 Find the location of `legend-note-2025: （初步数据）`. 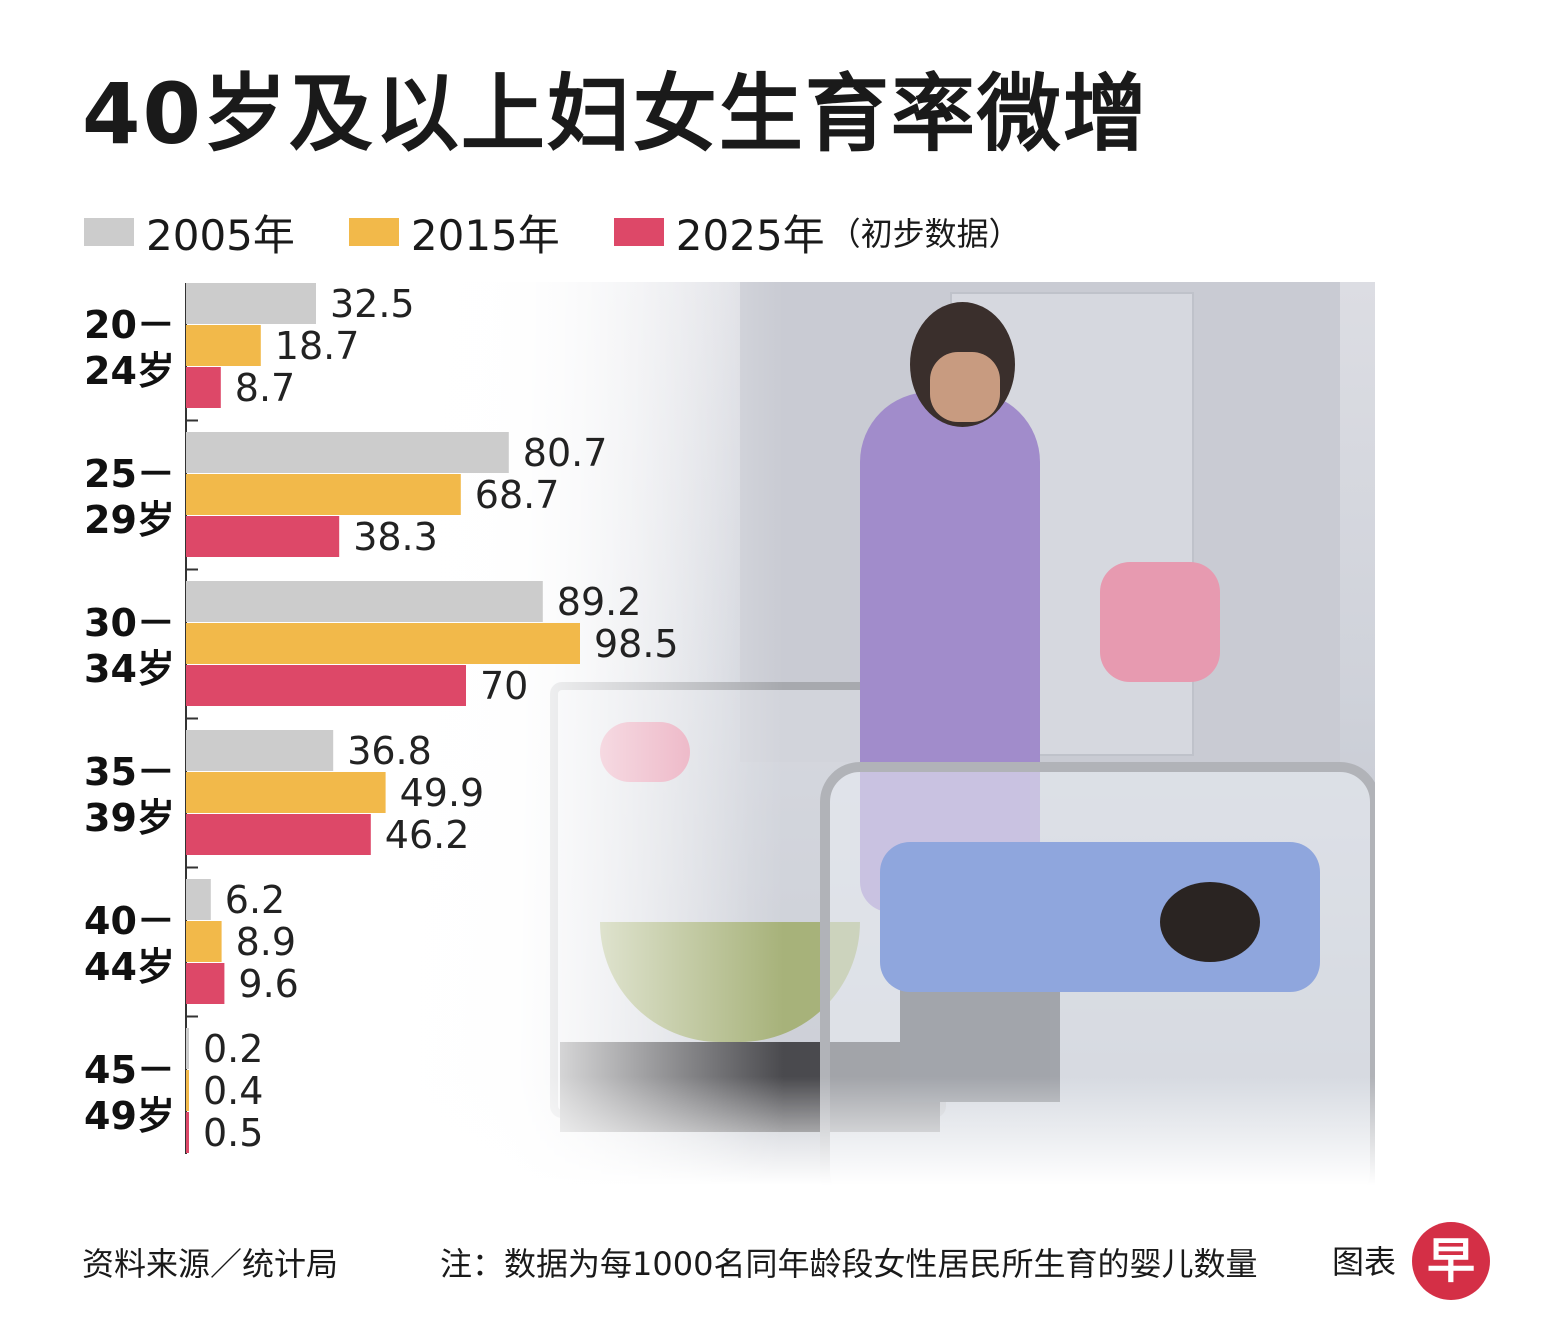

legend-note-2025: （初步数据） is located at coordinates (924, 234).